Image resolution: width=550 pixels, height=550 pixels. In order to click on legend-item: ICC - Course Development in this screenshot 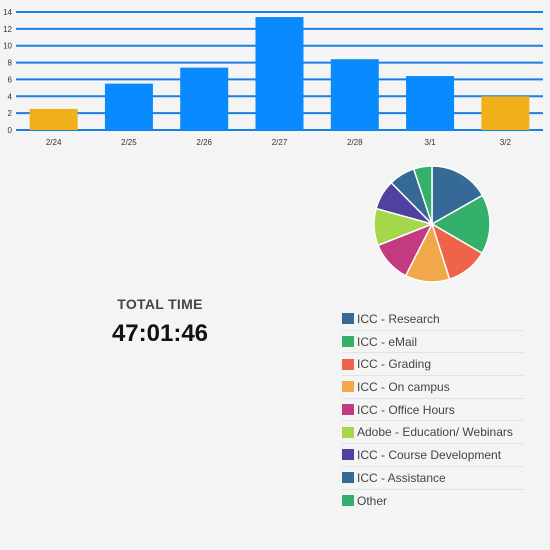, I will do `click(433, 455)`.